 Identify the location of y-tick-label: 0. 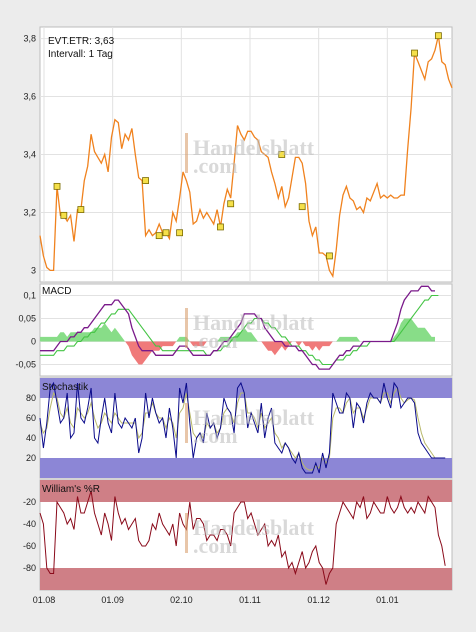
(33, 342).